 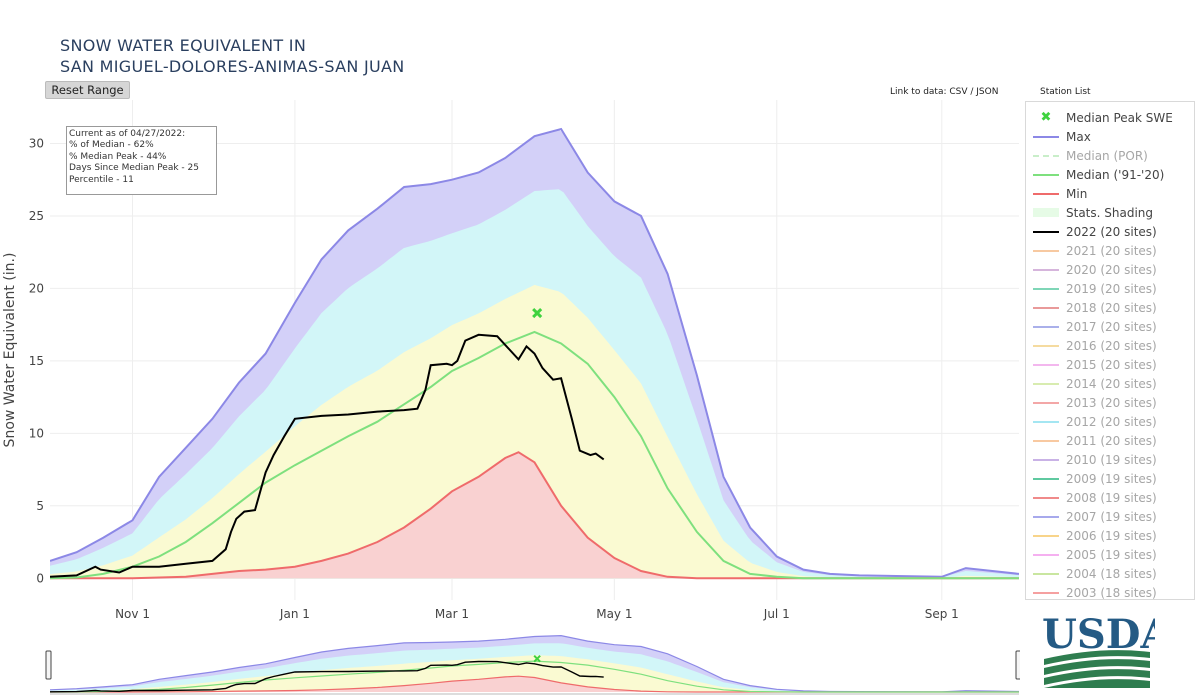 I want to click on legend-label: 2015 (20 sites), so click(x=1111, y=364).